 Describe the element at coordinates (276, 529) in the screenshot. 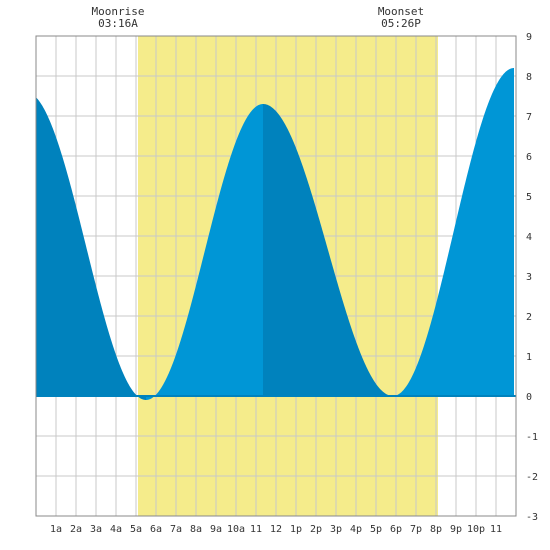

I see `x-tick-label: 12` at that location.